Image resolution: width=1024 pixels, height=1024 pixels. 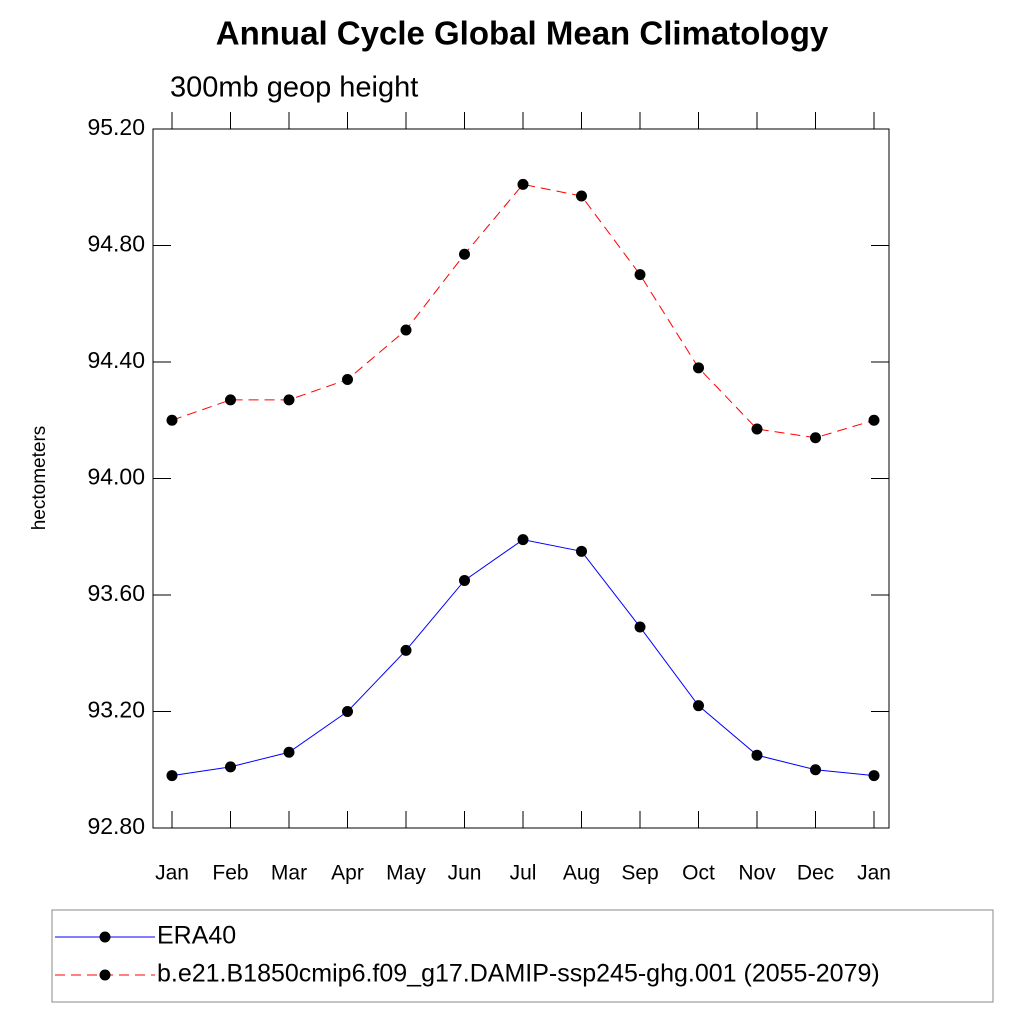 What do you see at coordinates (406, 873) in the screenshot?
I see `x-tick-label: May` at bounding box center [406, 873].